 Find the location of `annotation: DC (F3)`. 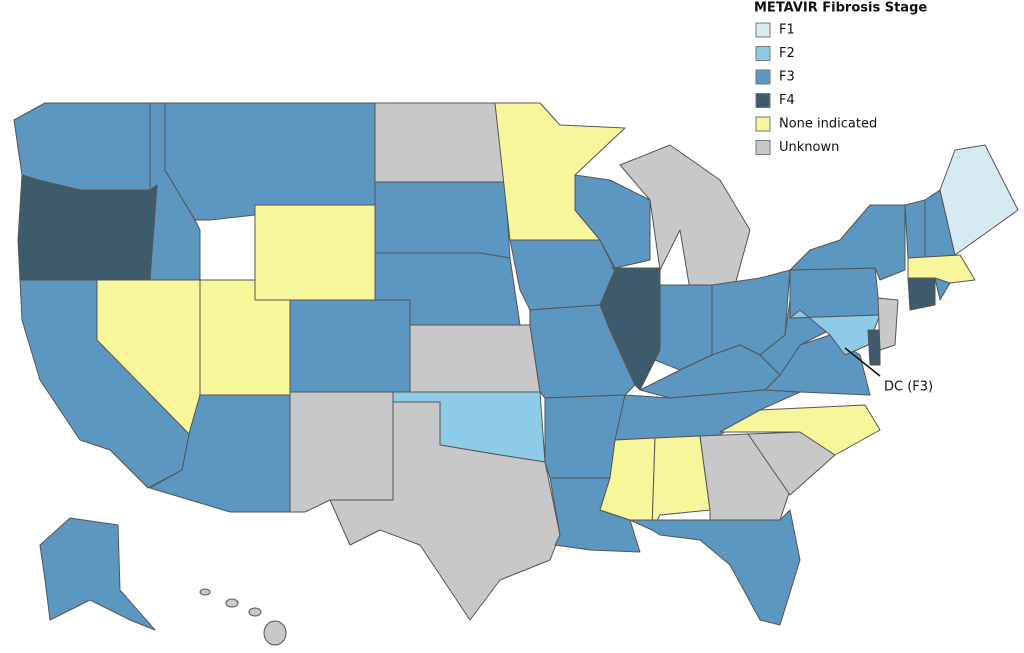

annotation: DC (F3) is located at coordinates (908, 387).